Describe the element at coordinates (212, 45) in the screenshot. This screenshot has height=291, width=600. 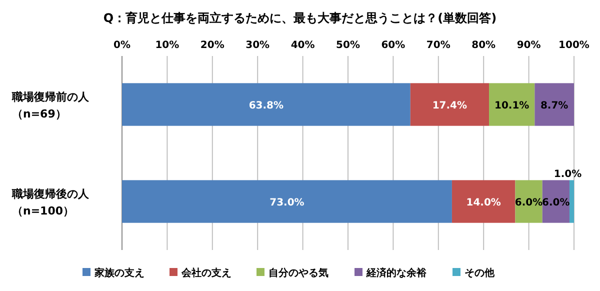
I see `x-tick-label: 20%` at that location.